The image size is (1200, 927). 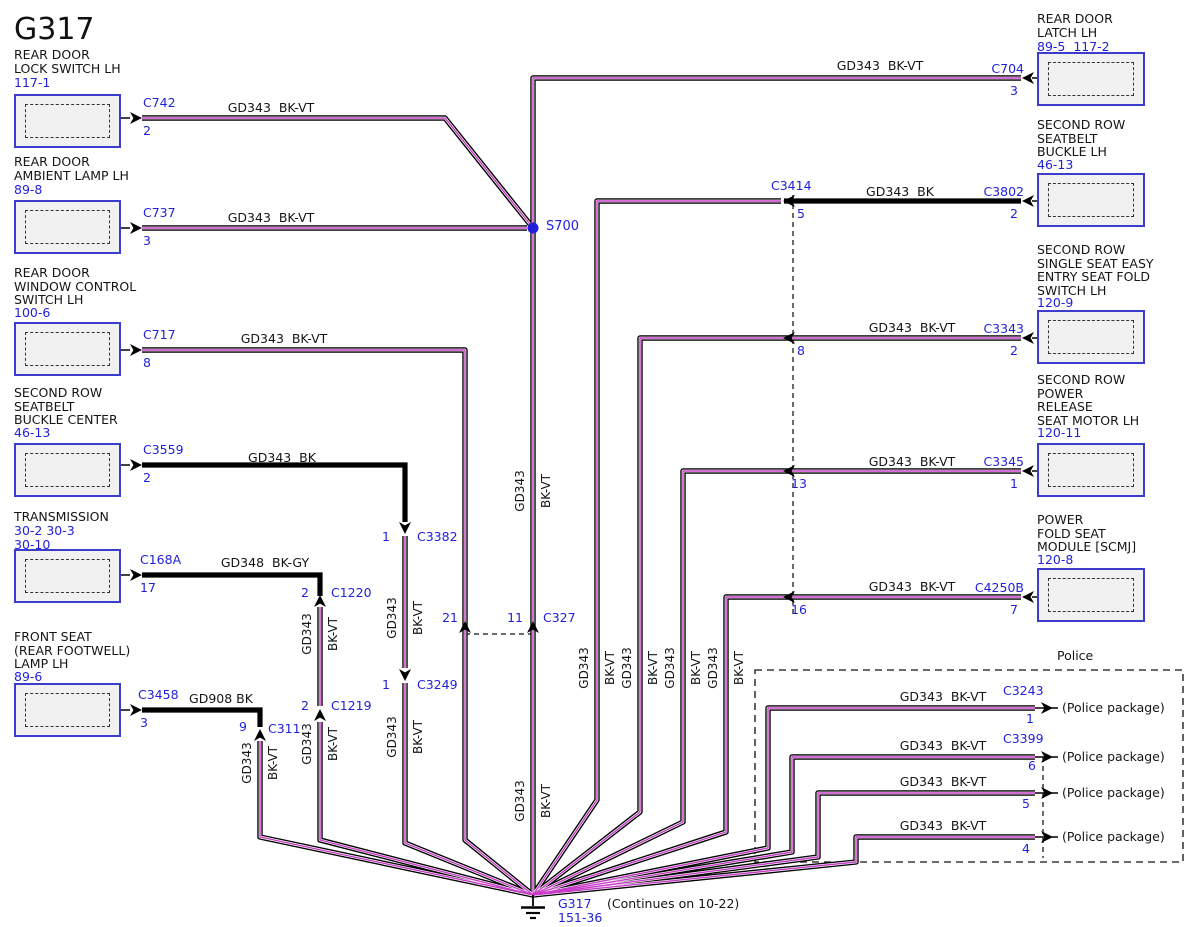 I want to click on connector-id: C742, so click(x=159, y=102).